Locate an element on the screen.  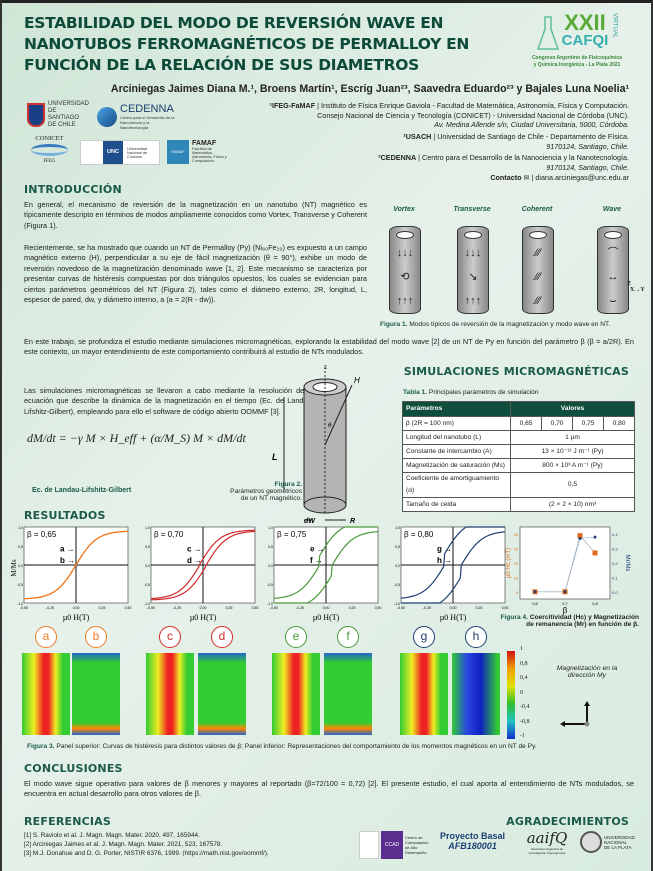
magnetization-snapshot-h is located at coordinates (476, 694).